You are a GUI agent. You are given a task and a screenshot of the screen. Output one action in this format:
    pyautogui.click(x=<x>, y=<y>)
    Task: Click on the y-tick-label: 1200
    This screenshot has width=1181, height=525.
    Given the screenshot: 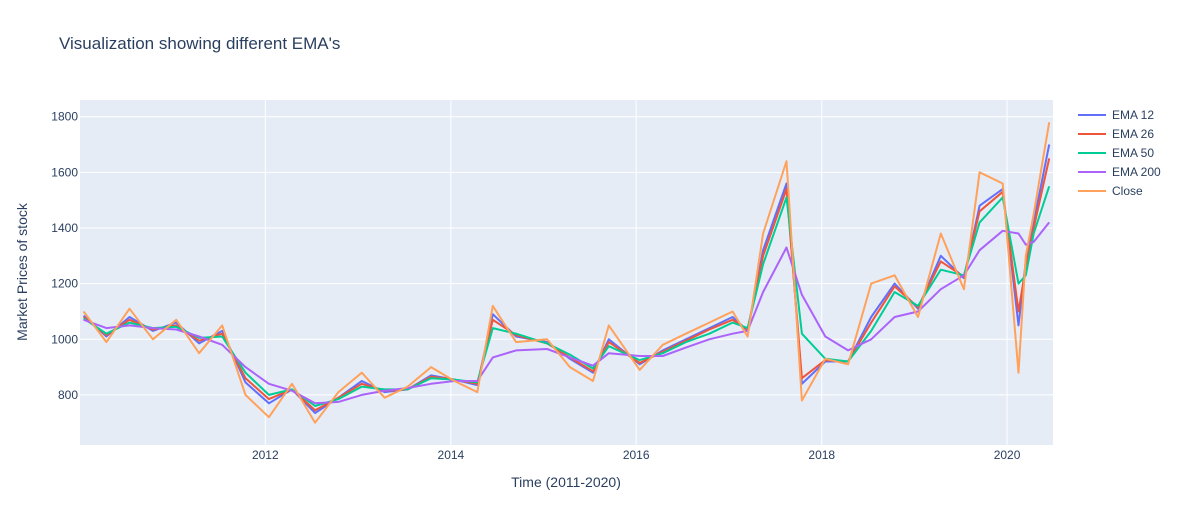 What is the action you would take?
    pyautogui.click(x=64, y=284)
    